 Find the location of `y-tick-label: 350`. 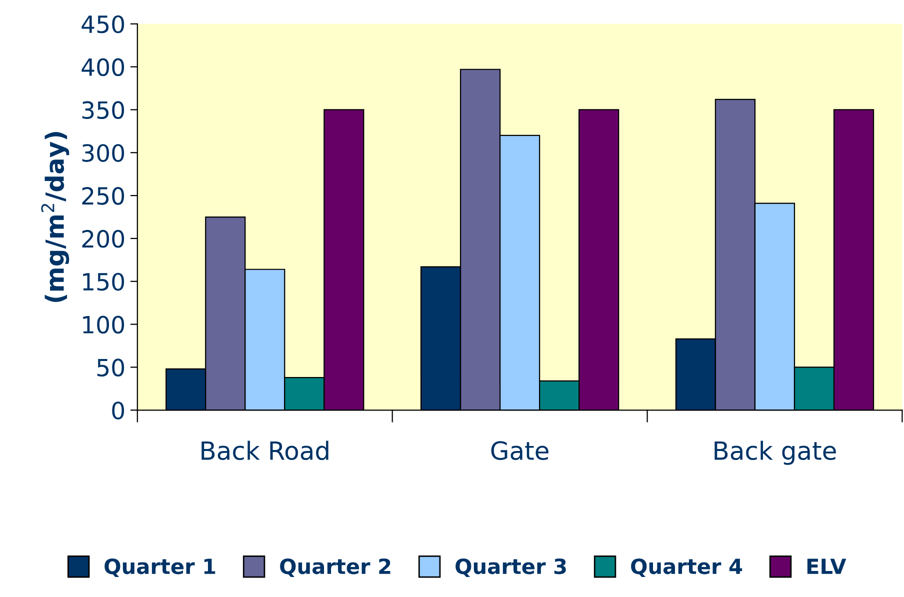

y-tick-label: 350 is located at coordinates (103, 110).